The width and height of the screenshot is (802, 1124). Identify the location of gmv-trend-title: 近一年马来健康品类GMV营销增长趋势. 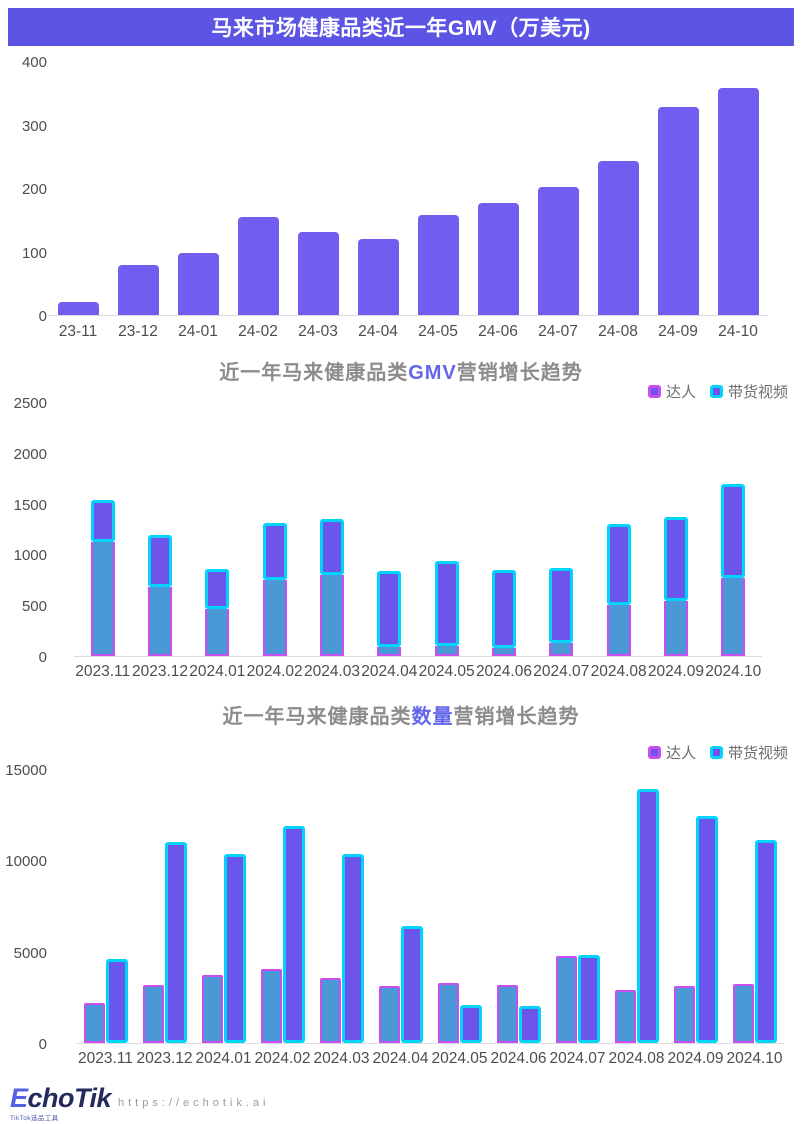
(401, 370).